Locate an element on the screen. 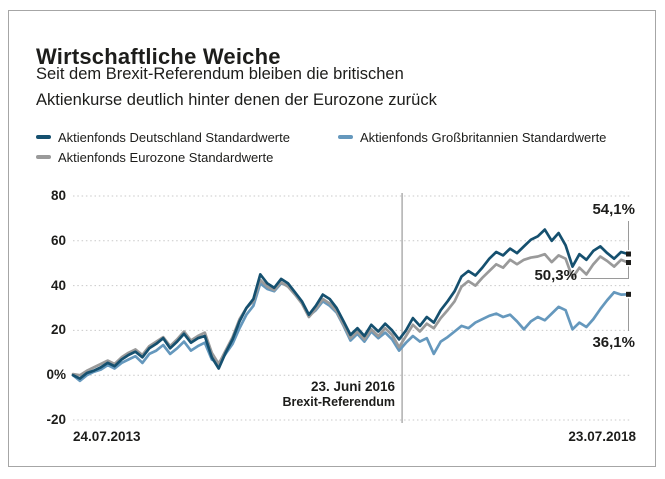  end-value-label-grossbritannien: 36,1% is located at coordinates (613, 342).